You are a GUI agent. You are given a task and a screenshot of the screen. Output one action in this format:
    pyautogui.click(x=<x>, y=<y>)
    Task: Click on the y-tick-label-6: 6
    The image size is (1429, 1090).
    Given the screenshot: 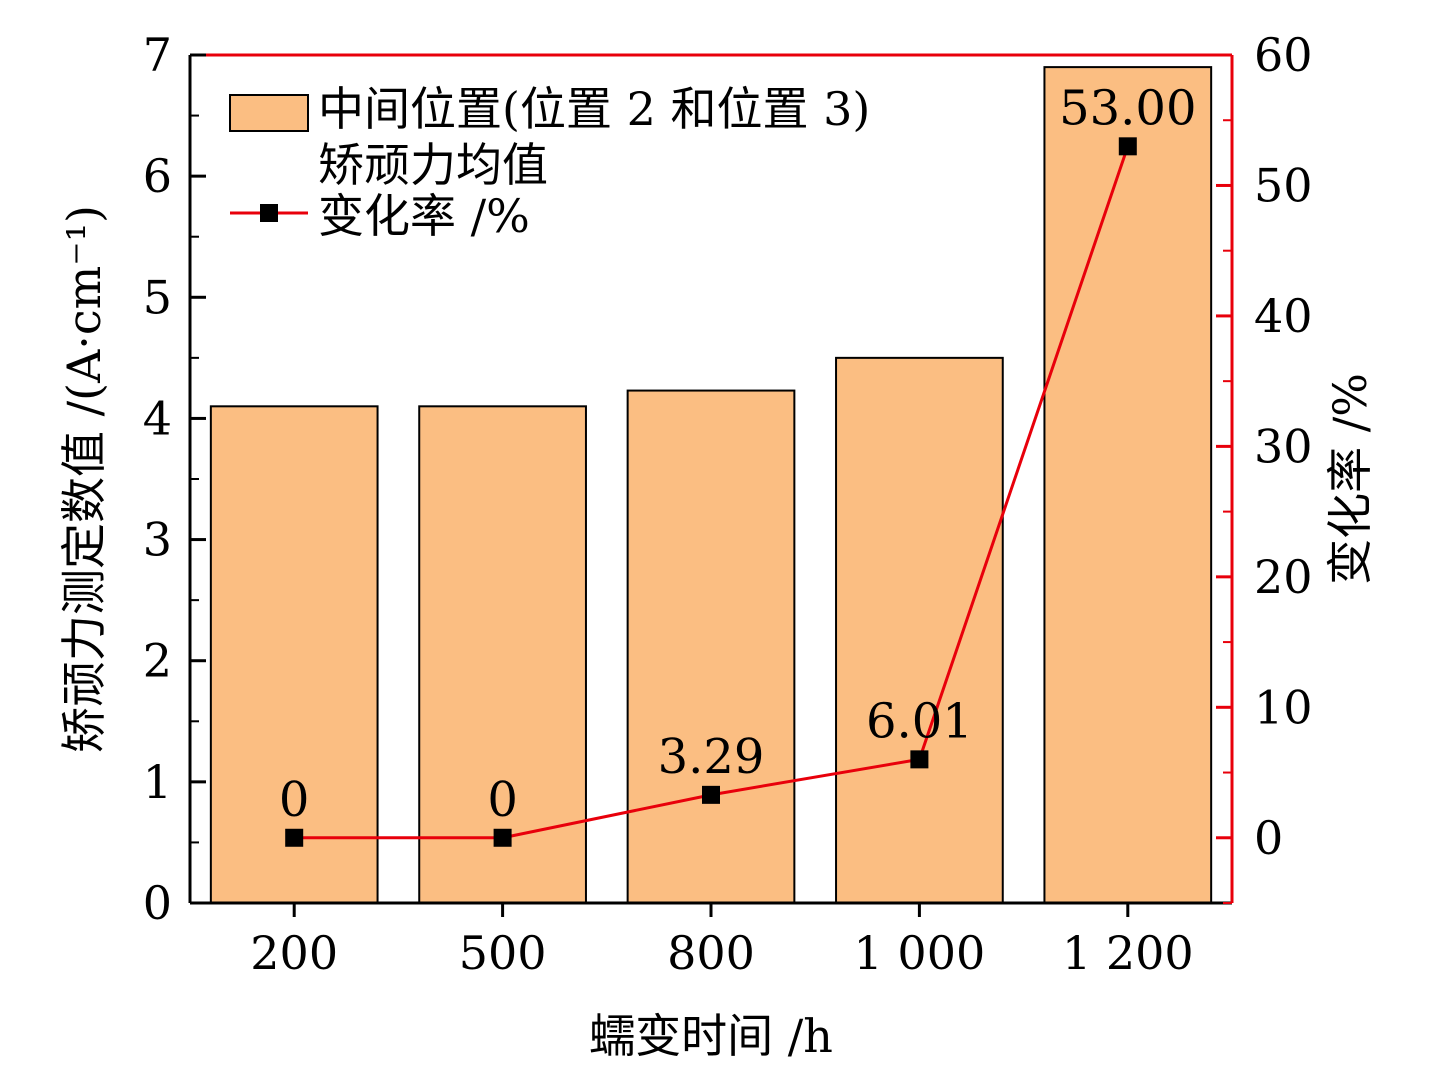 What is the action you would take?
    pyautogui.click(x=157, y=176)
    